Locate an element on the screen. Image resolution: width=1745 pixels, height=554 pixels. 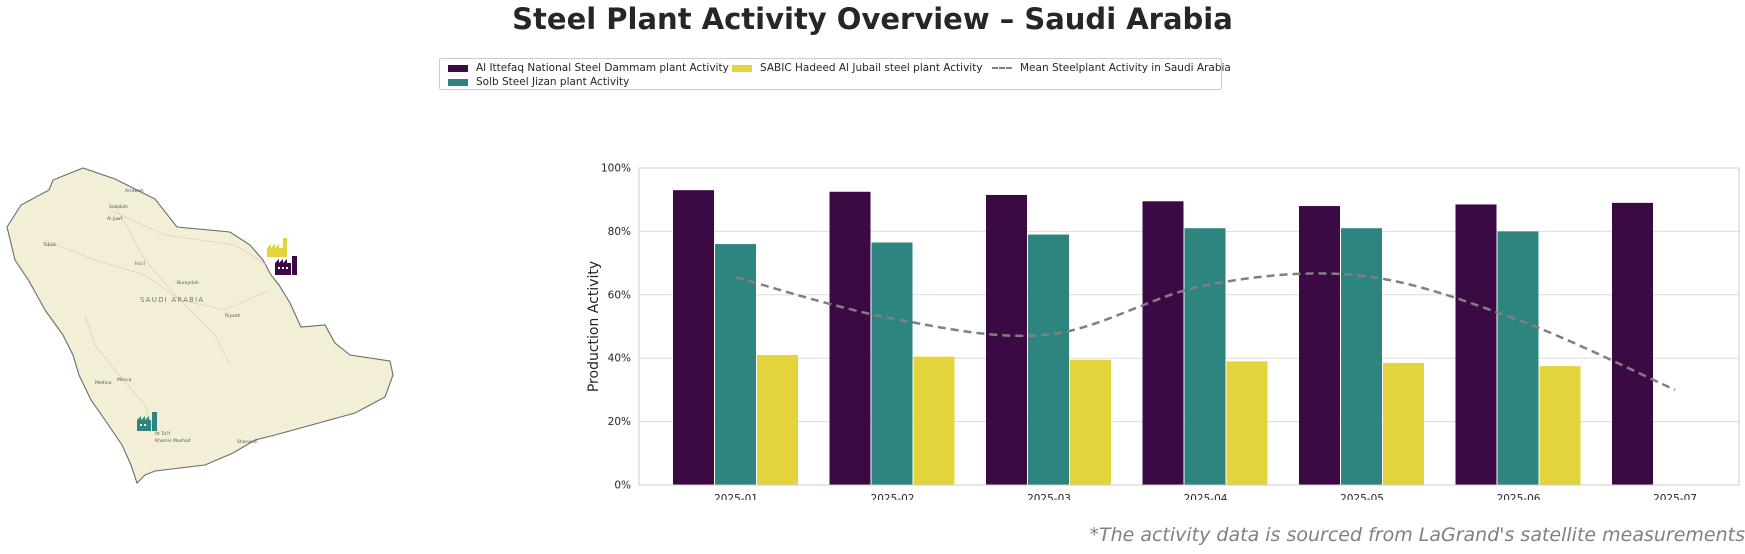
legend-item-jizan: Solb Steel Jizan plant Activity is located at coordinates (538, 82).